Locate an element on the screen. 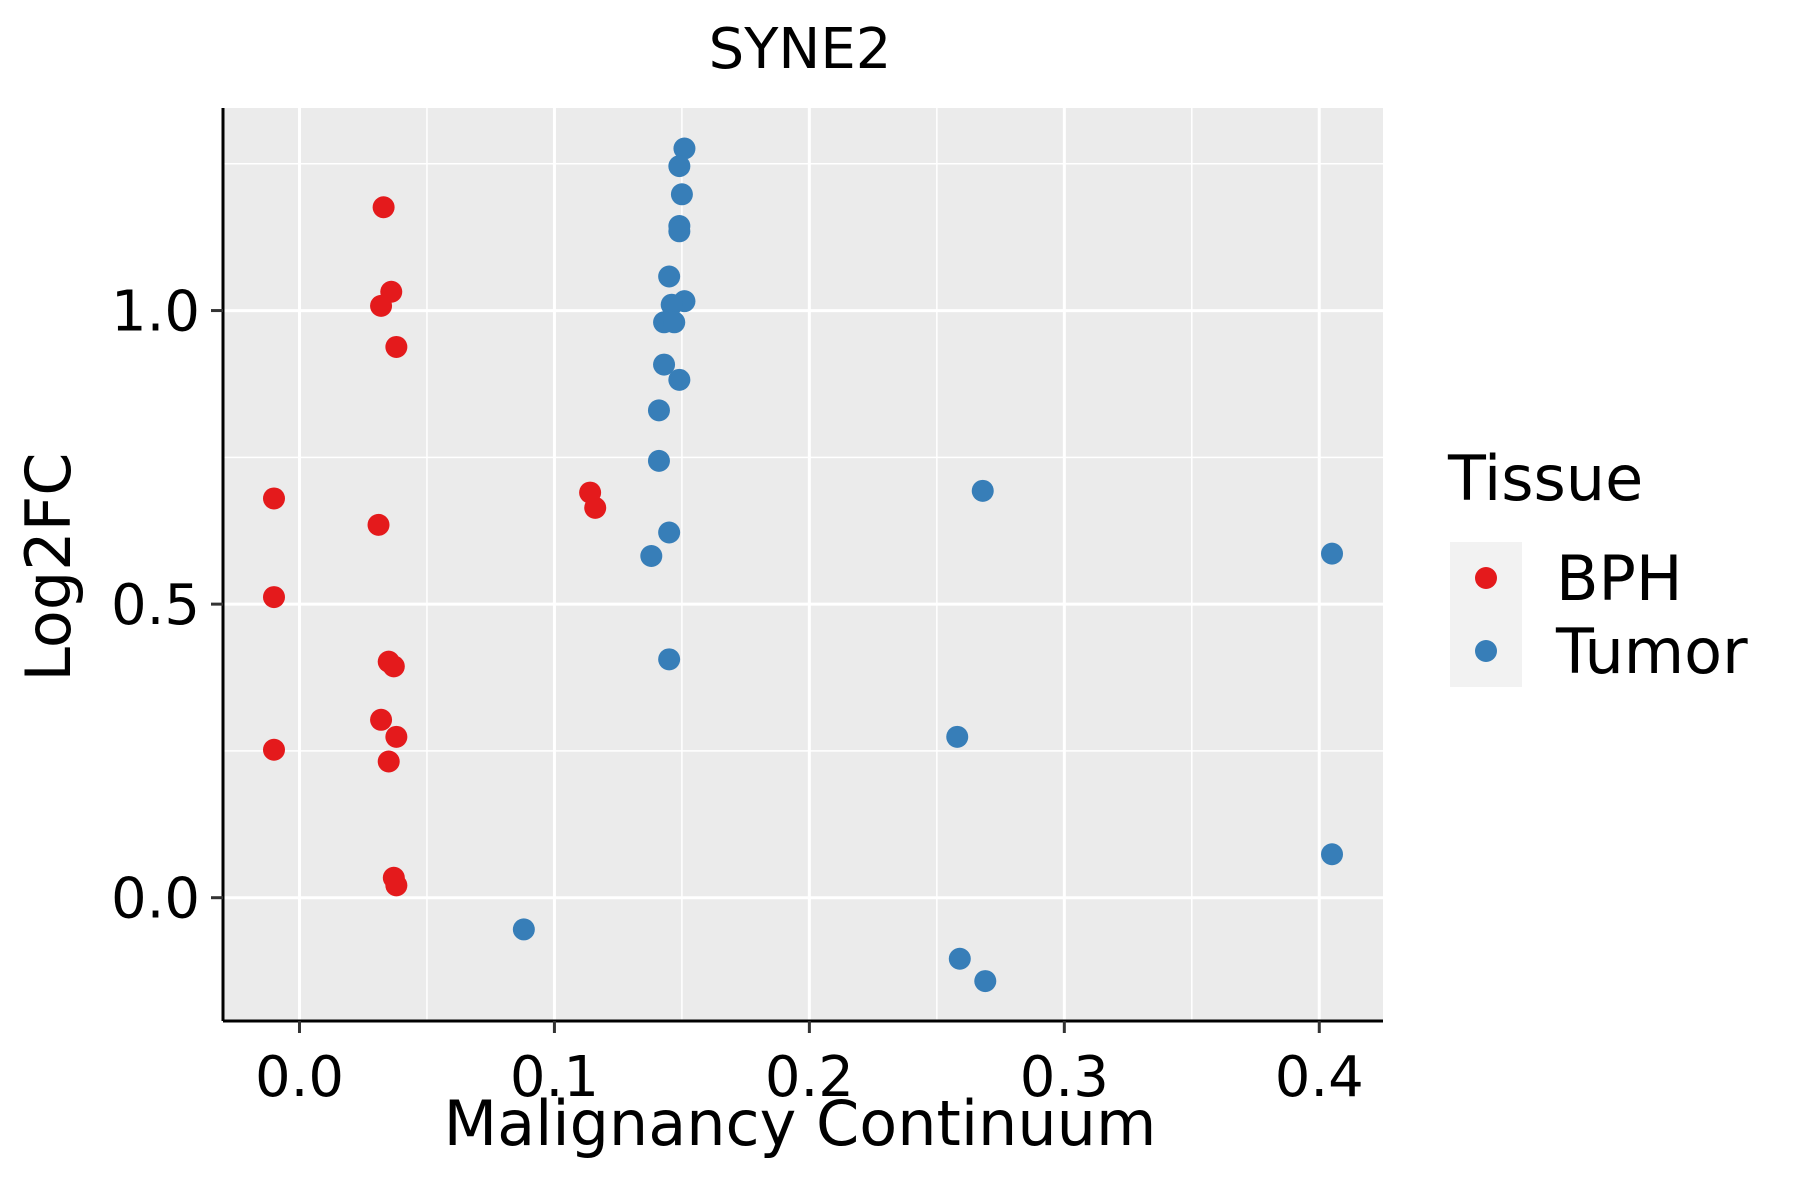 Image resolution: width=1800 pixels, height=1200 pixels. y-axis-title: Log2FC is located at coordinates (48, 566).